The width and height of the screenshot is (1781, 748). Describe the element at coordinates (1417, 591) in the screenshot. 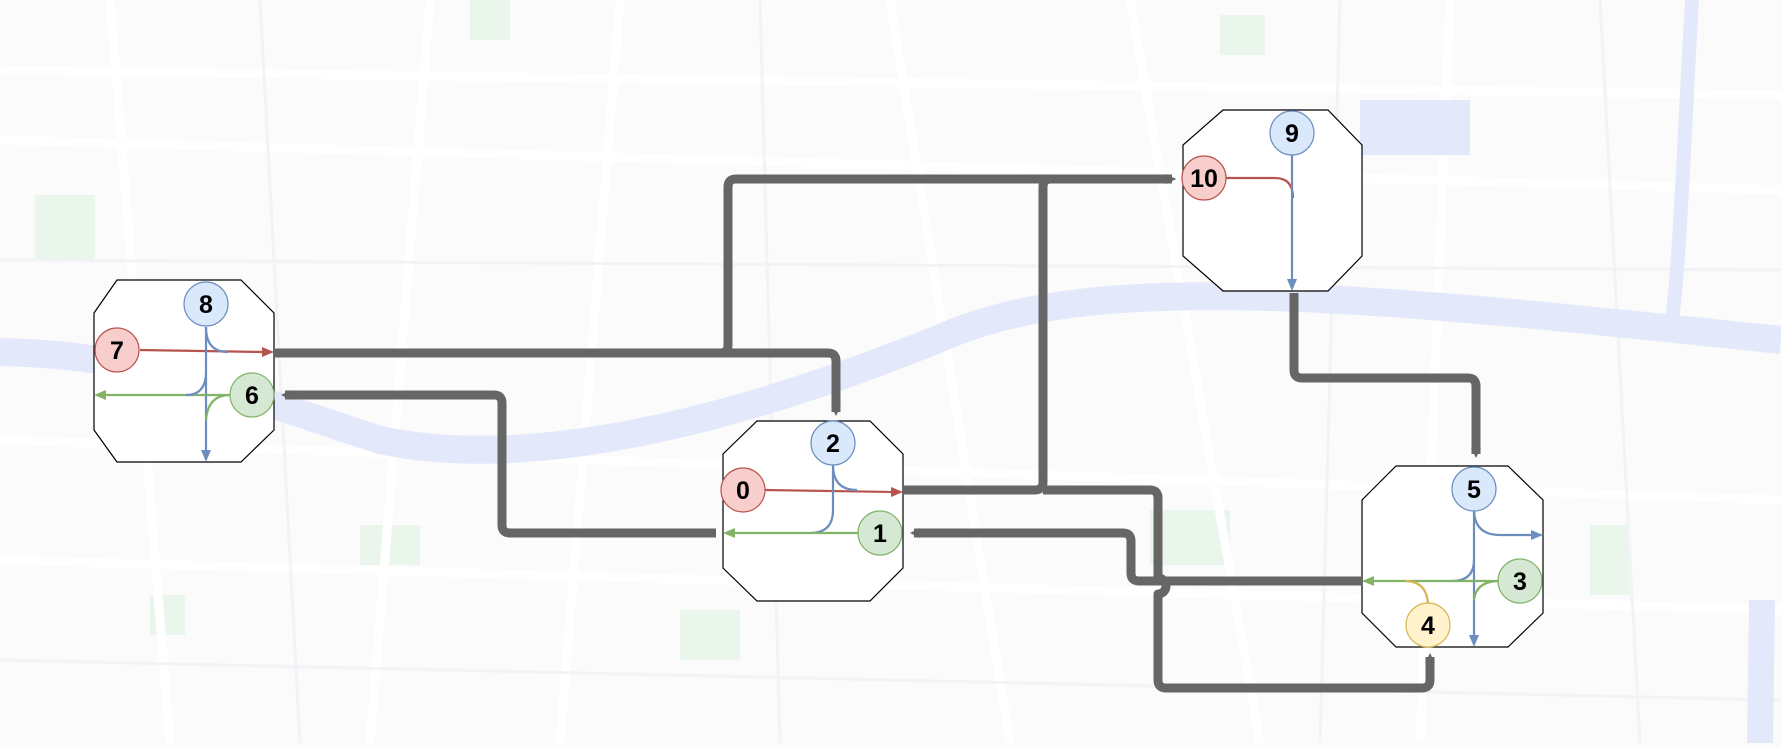

I see `movement-yellow` at that location.